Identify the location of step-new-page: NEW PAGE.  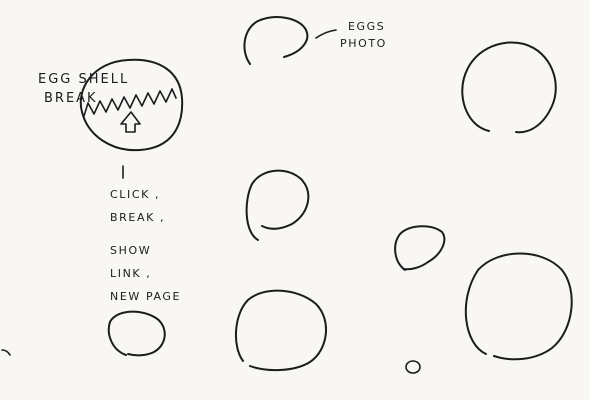
(146, 296).